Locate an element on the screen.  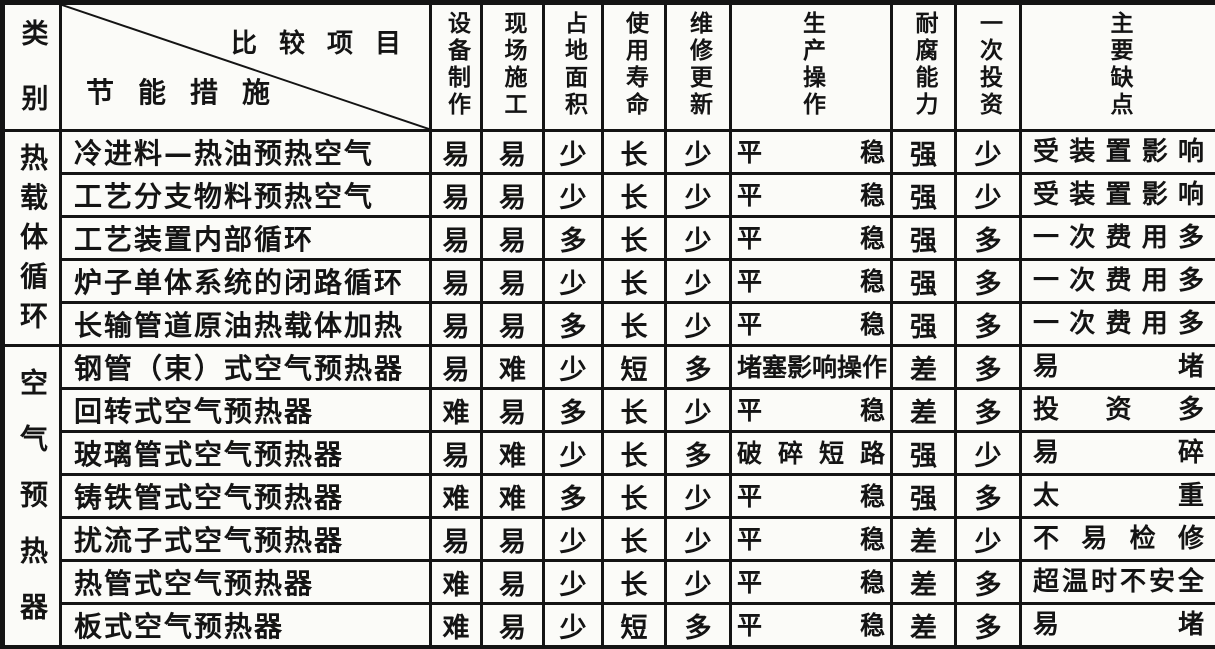
row-label: 工艺装置内部循环 is located at coordinates (245, 238).